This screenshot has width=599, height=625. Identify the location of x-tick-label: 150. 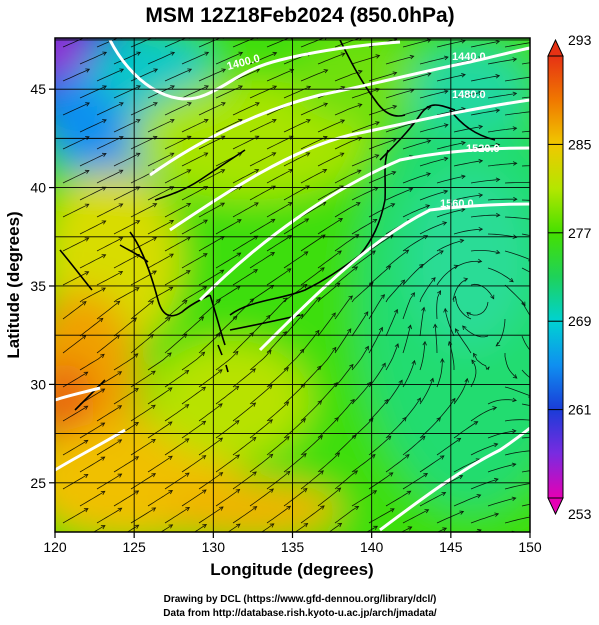
(530, 547).